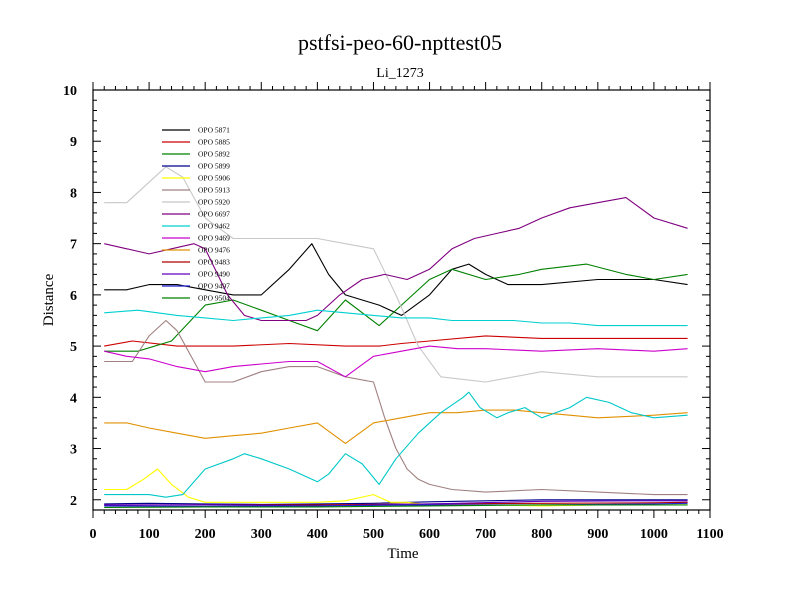 Image resolution: width=800 pixels, height=600 pixels. What do you see at coordinates (214, 262) in the screenshot?
I see `legend-label: OPO 9483` at bounding box center [214, 262].